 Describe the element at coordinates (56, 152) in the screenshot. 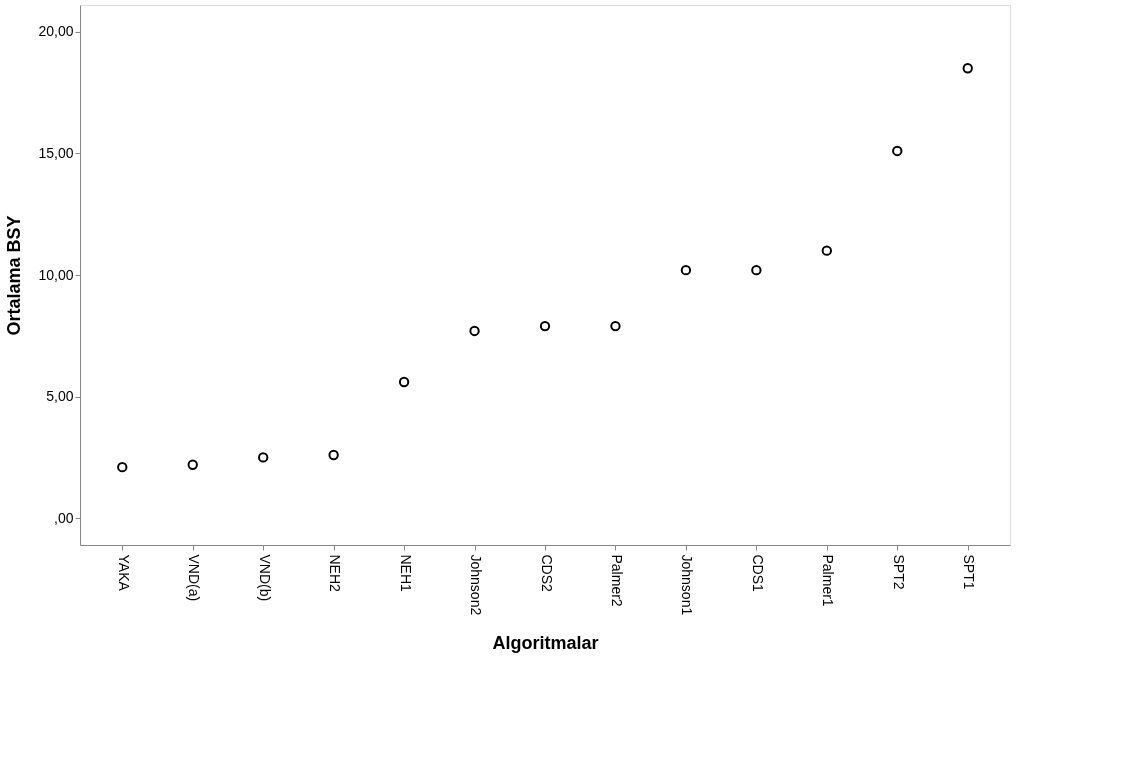

I see `y-tick-label: 15,00` at that location.